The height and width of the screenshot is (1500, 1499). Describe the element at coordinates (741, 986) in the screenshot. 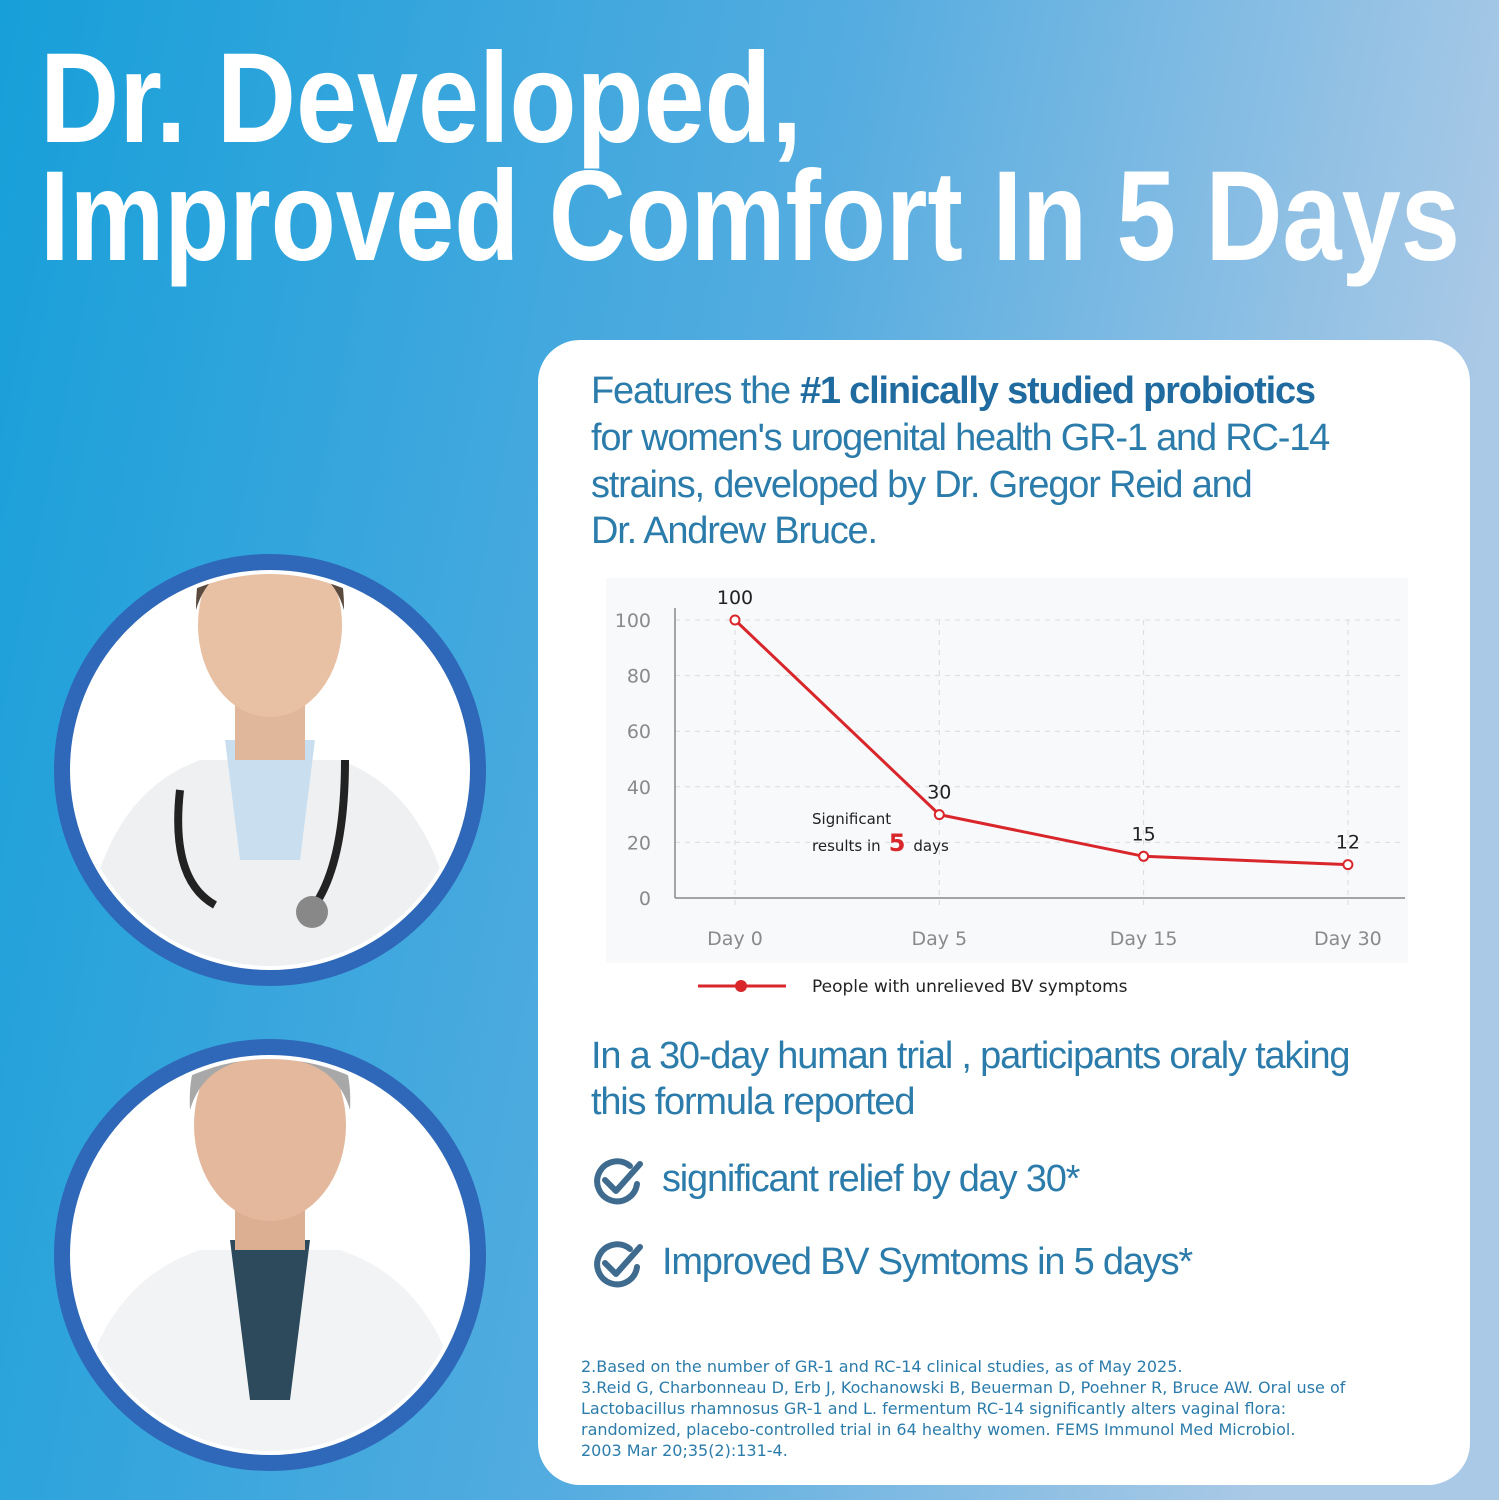

I see `legend-marker` at that location.